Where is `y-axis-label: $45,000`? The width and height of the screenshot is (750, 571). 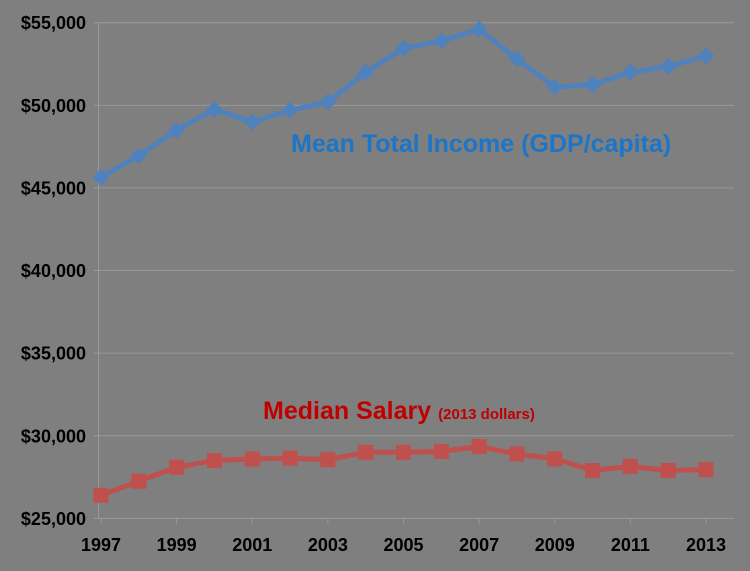
y-axis-label: $45,000 is located at coordinates (53, 188).